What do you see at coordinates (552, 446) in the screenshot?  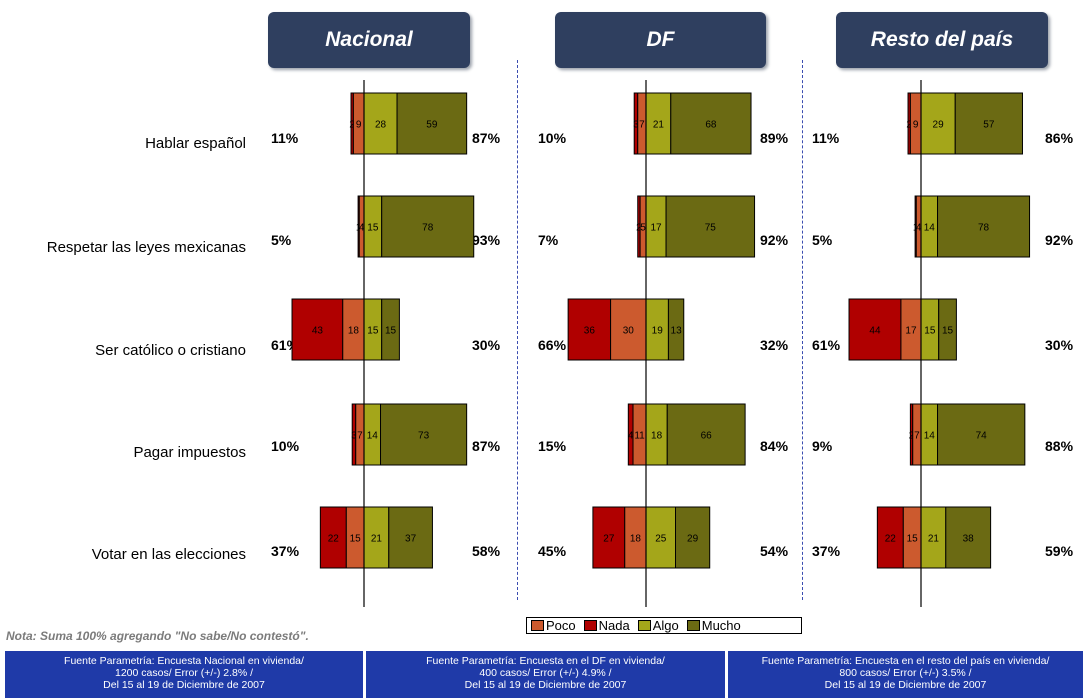 I see `left-pct: 15%` at bounding box center [552, 446].